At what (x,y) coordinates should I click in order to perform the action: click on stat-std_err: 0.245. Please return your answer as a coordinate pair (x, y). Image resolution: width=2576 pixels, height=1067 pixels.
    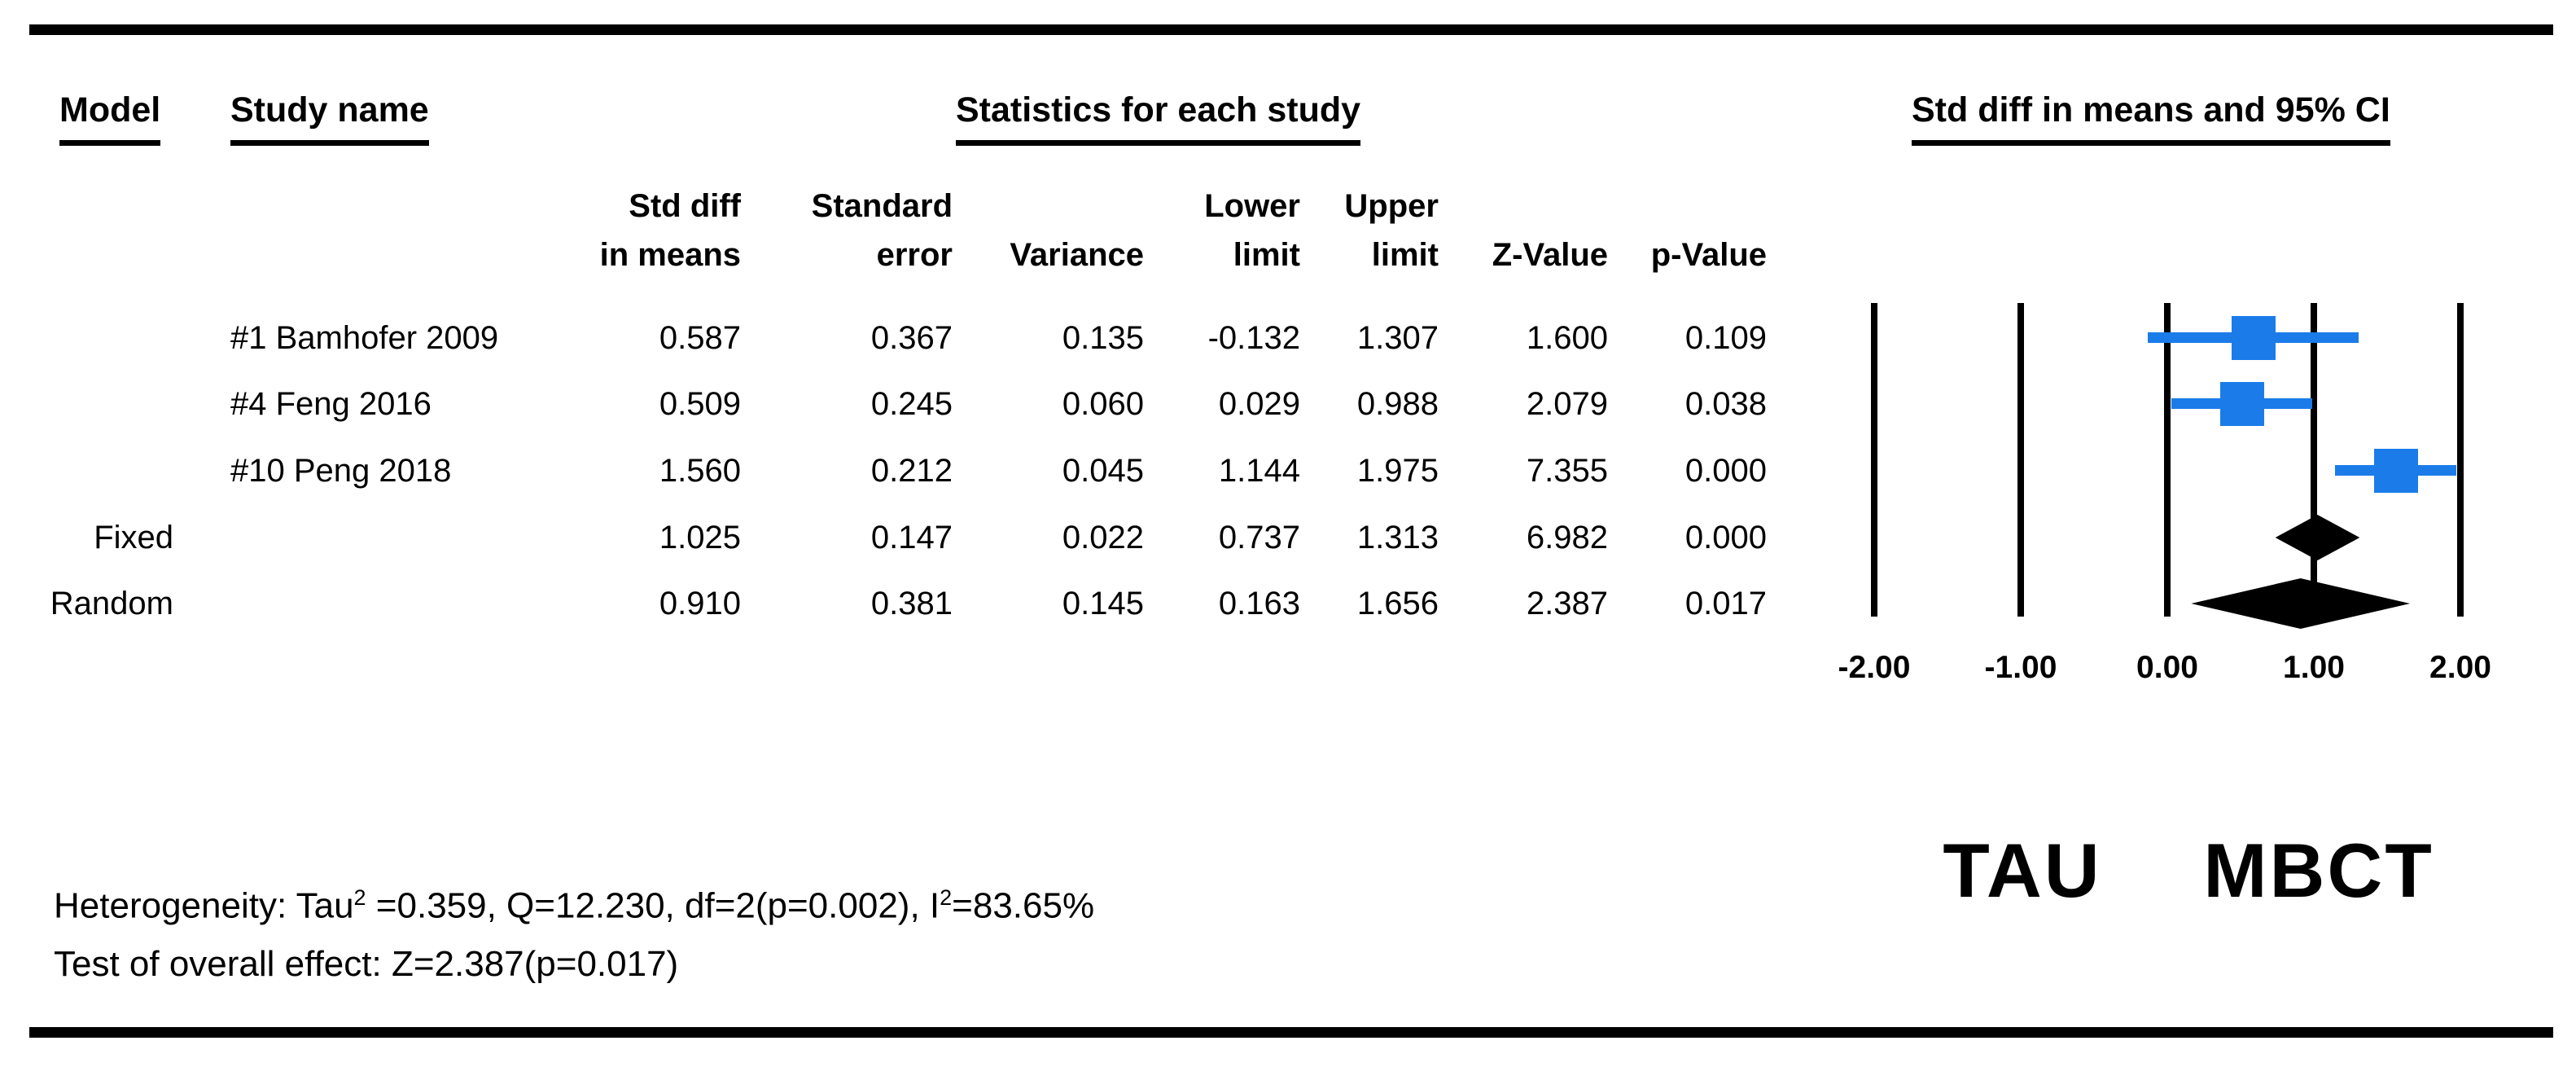
    Looking at the image, I should click on (911, 404).